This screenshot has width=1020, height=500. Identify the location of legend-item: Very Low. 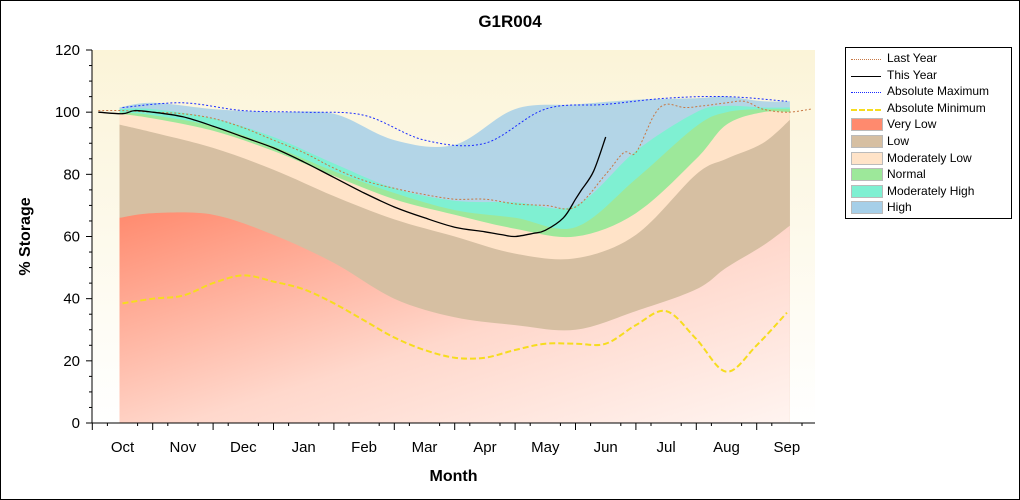
(927, 125).